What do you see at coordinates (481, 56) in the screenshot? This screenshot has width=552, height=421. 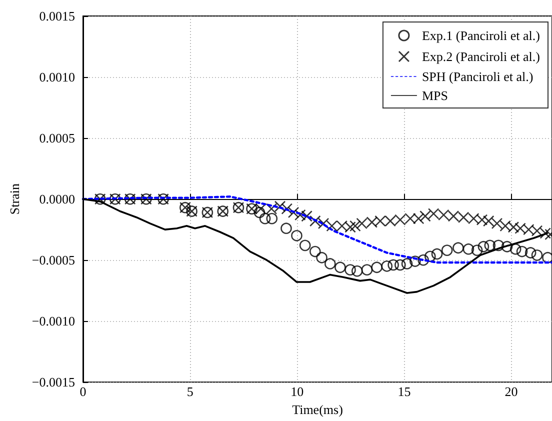 I see `legend-label: Exp.2 (Panciroli et al.)` at bounding box center [481, 56].